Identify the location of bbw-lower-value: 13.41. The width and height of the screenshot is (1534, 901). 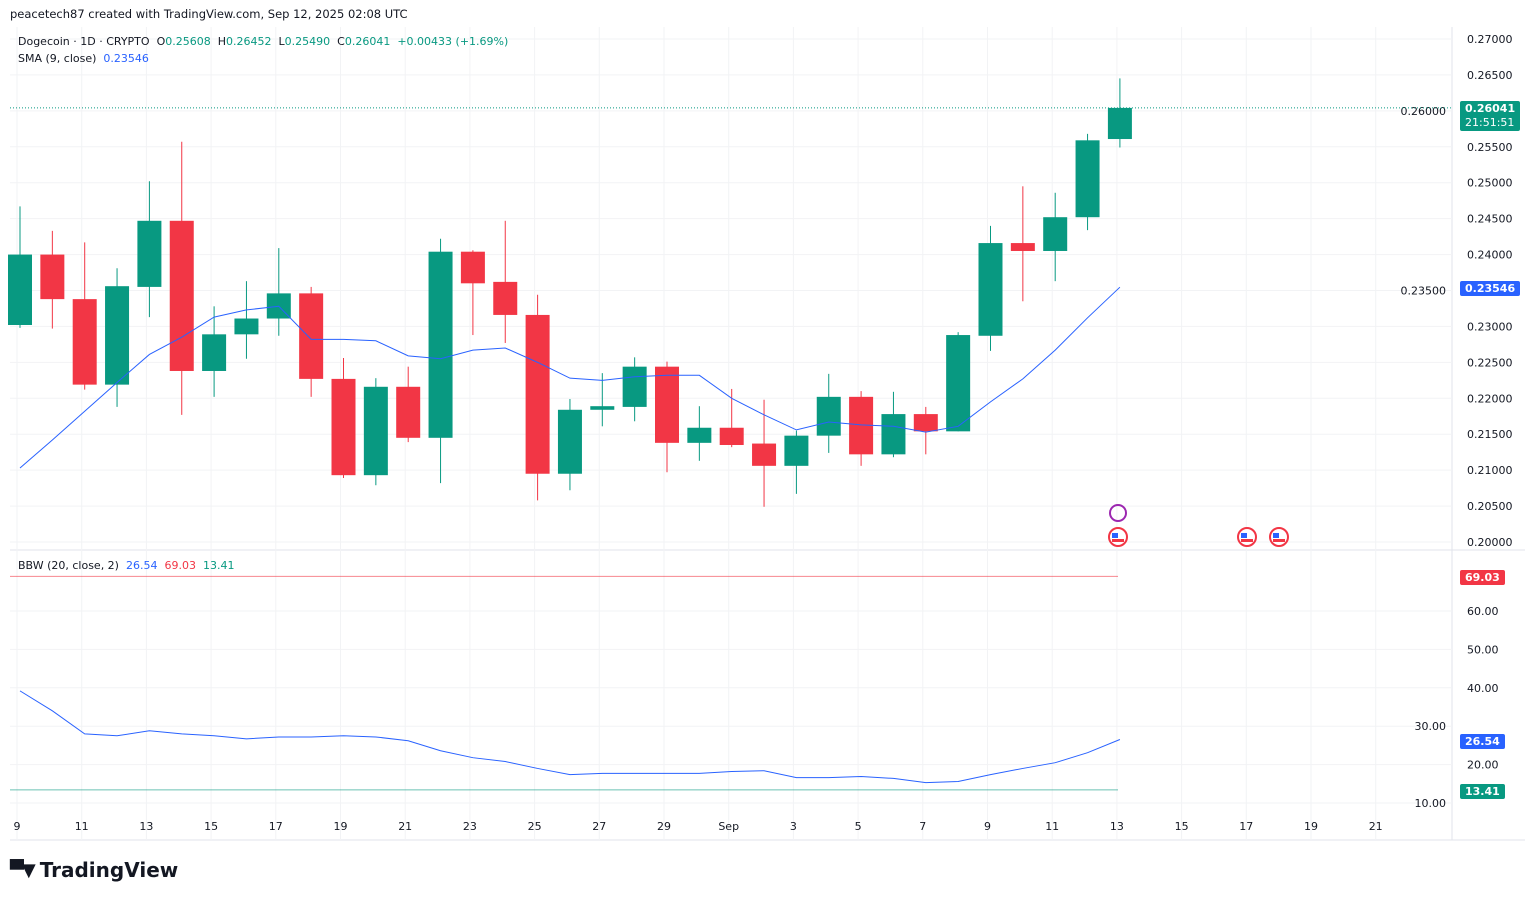
(218, 565).